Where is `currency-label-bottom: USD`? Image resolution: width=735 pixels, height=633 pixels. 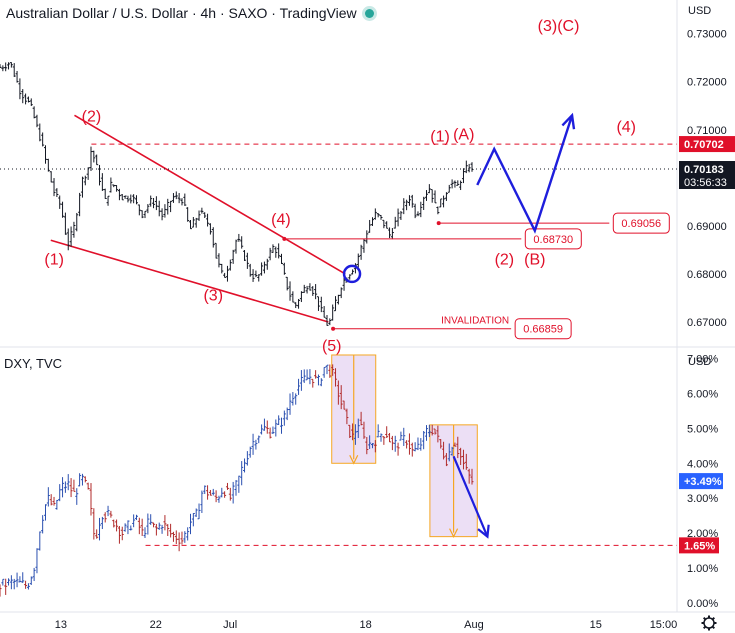
currency-label-bottom: USD is located at coordinates (699, 362).